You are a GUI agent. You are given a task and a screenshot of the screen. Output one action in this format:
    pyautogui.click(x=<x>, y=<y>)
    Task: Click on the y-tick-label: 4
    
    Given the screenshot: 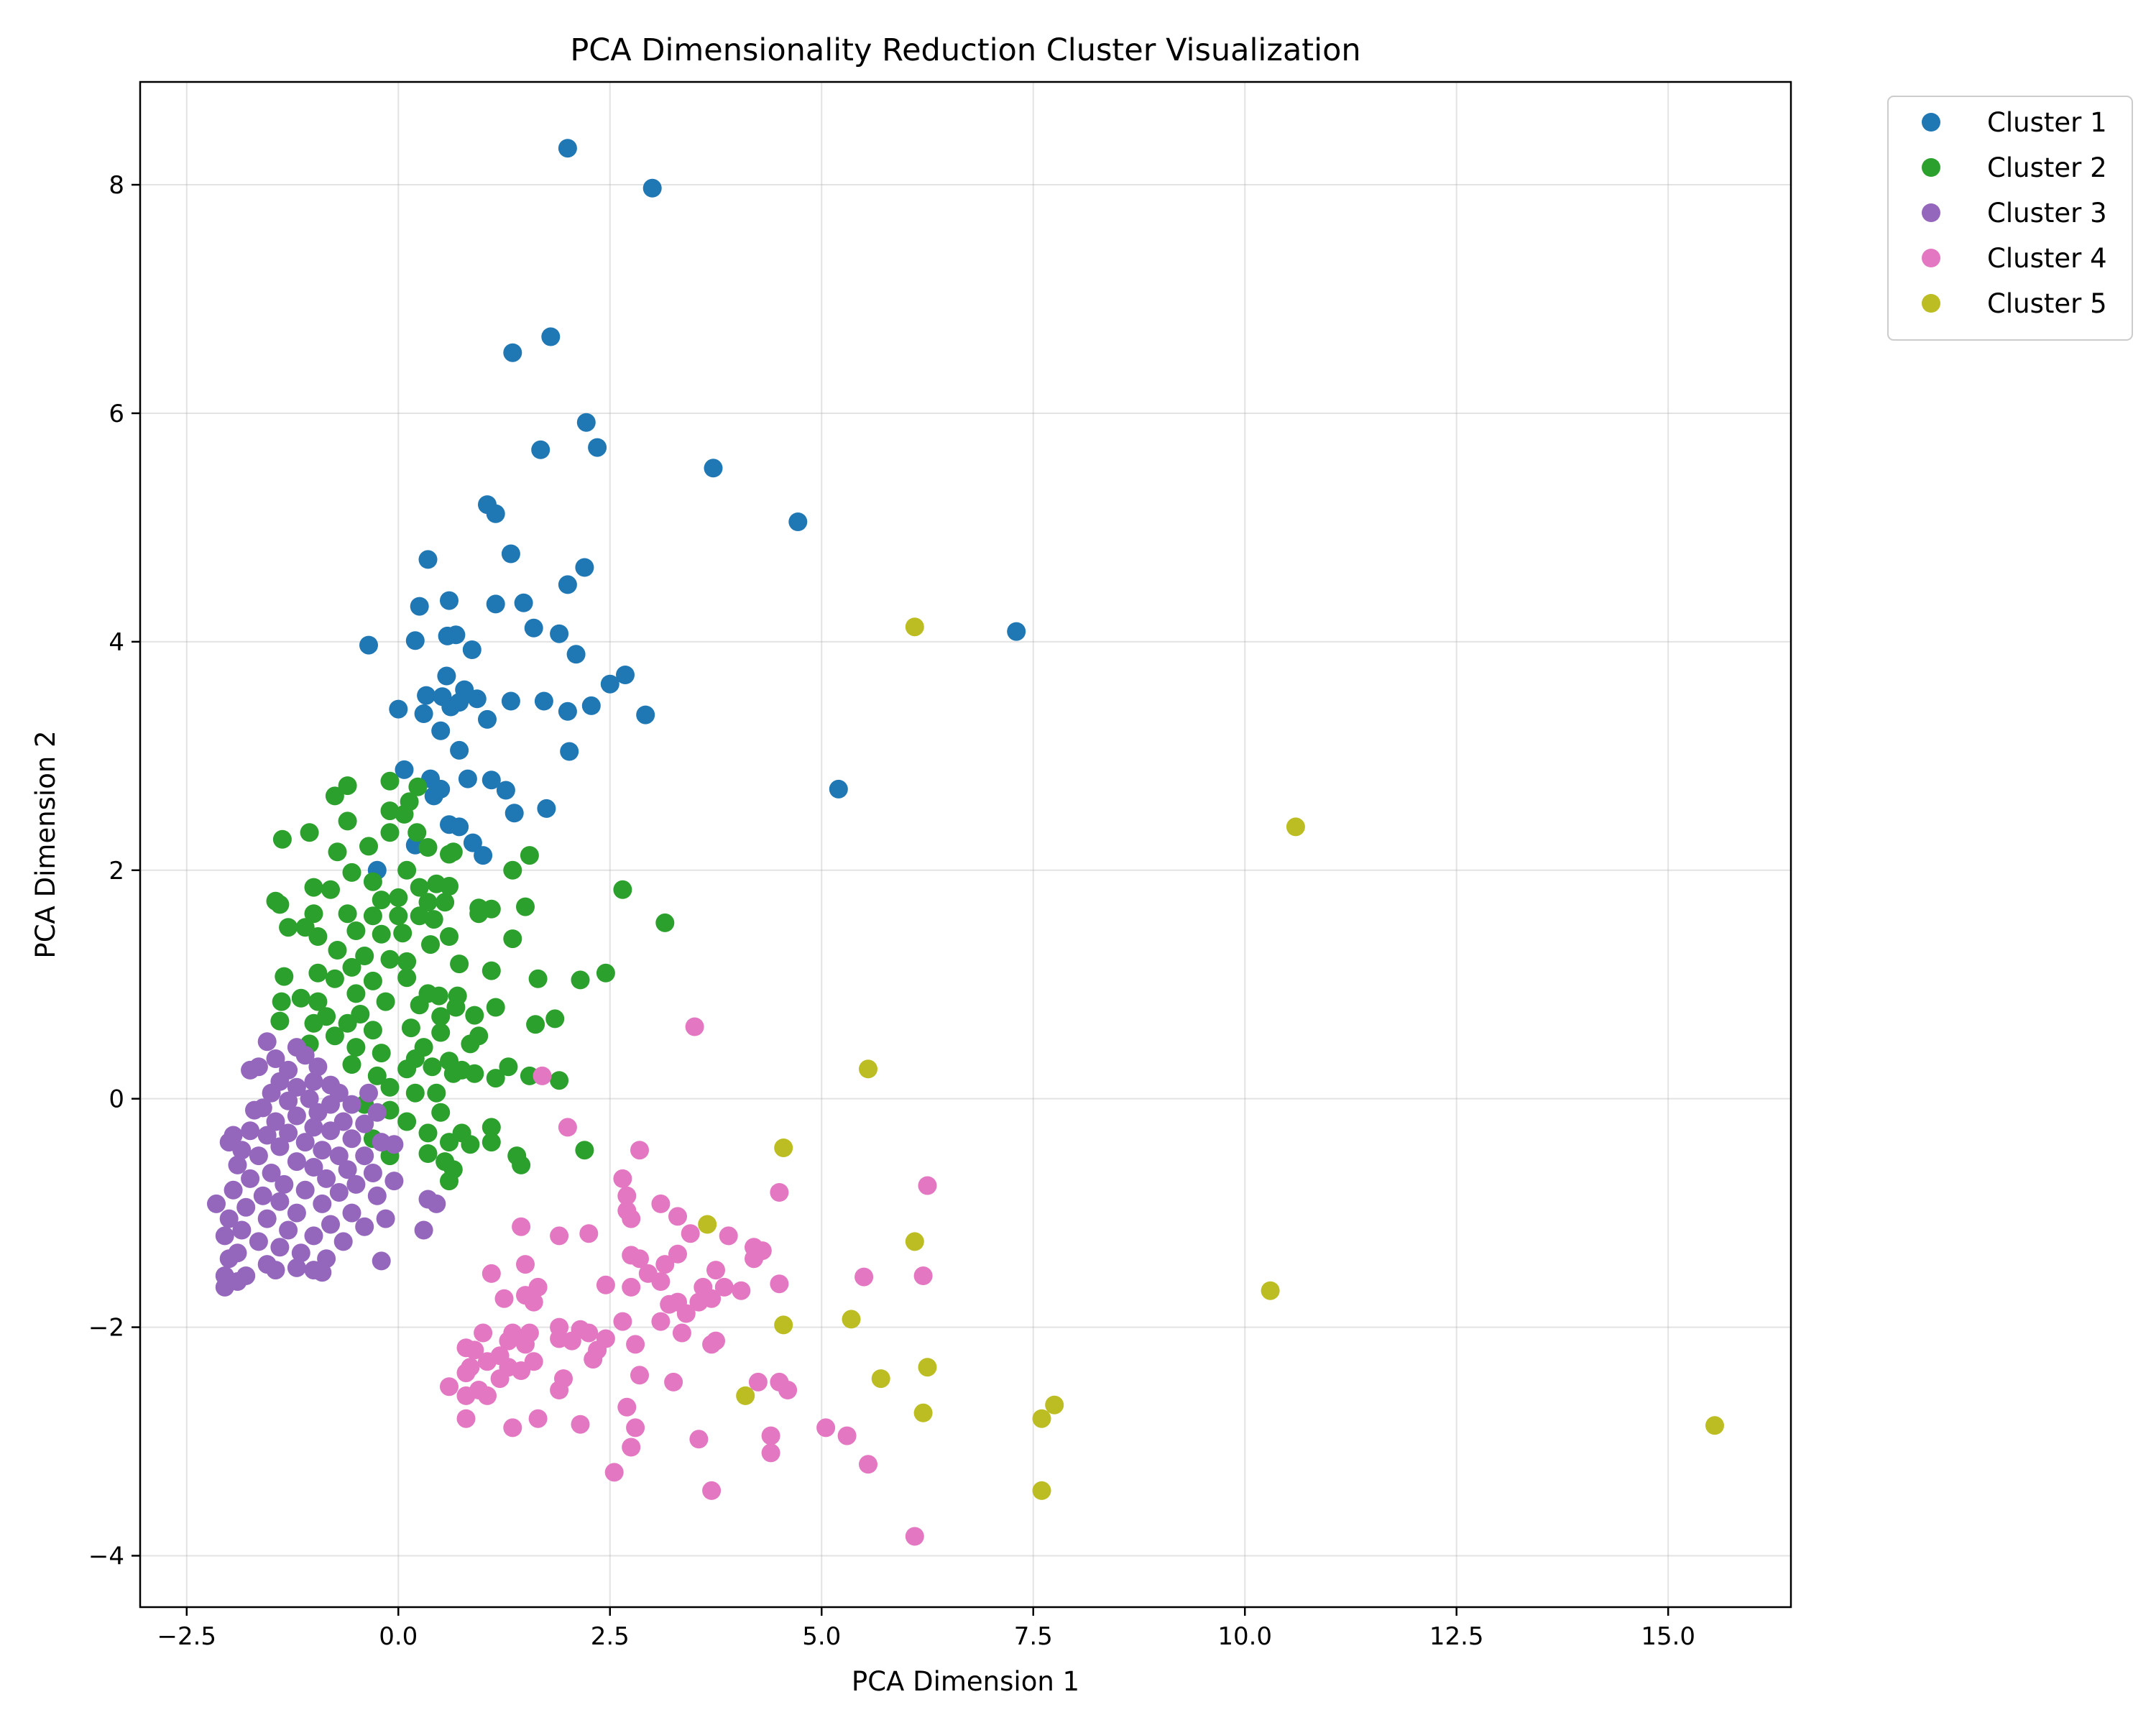 What is the action you would take?
    pyautogui.click(x=116, y=642)
    